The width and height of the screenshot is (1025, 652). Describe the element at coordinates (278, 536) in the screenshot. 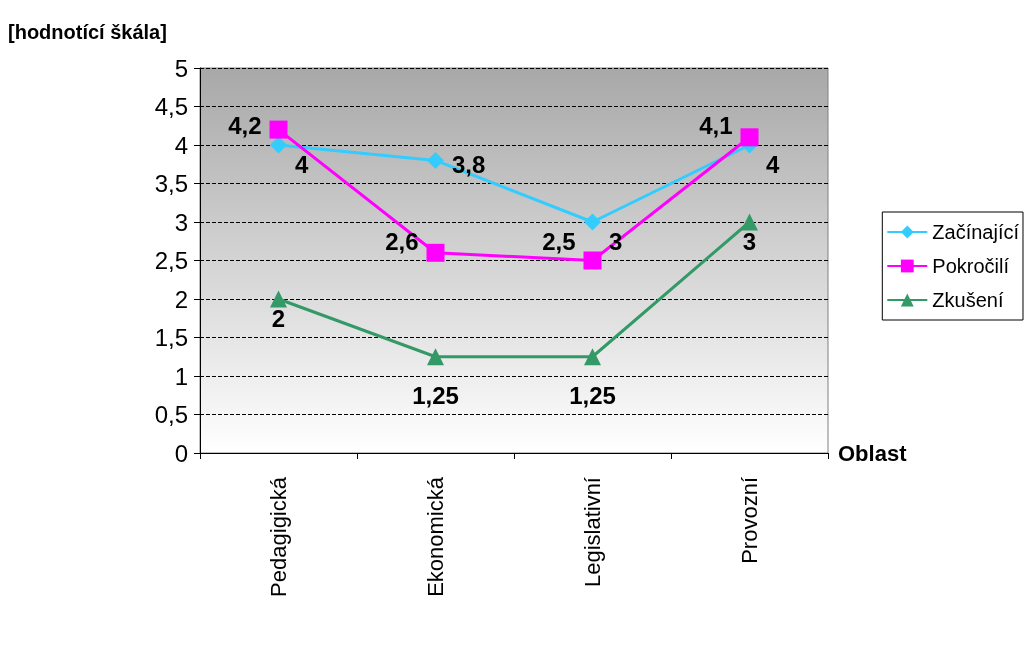

I see `x-tick-label: Pedagigická` at that location.